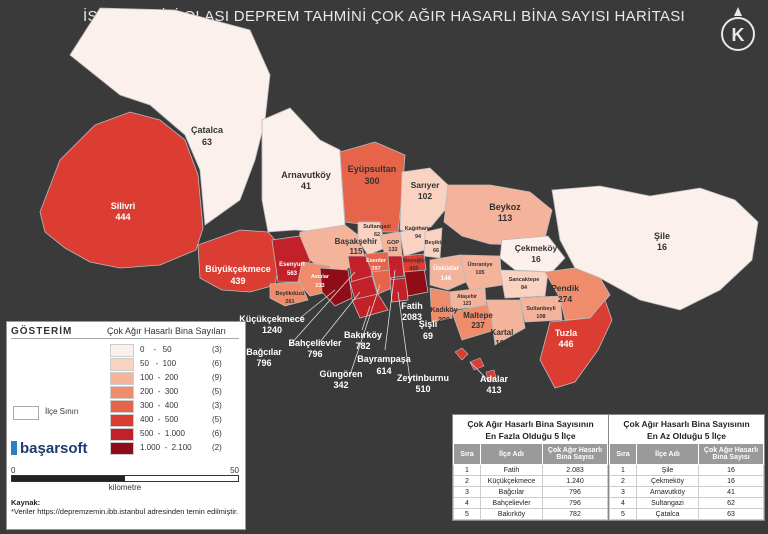  I want to click on legend-range: 300 - 400, so click(159, 405).